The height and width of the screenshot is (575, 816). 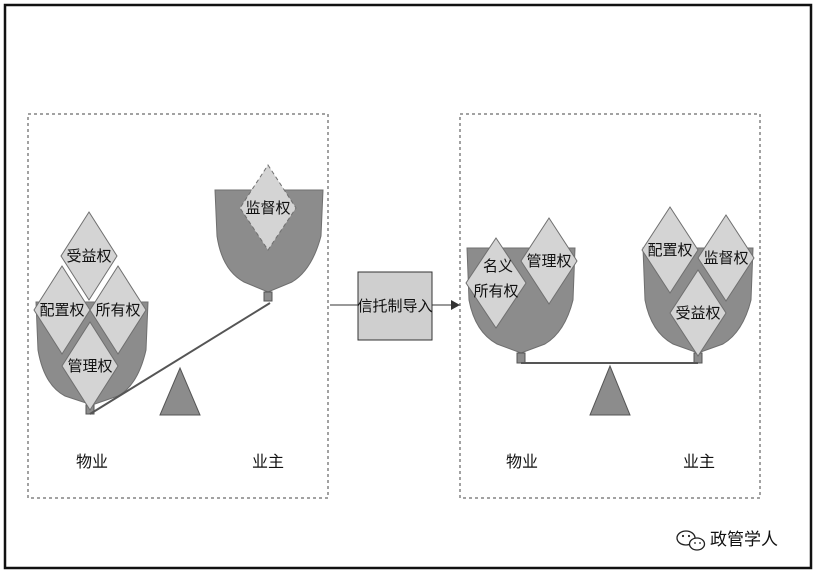 I want to click on watermark: 政管学人, so click(x=727, y=540).